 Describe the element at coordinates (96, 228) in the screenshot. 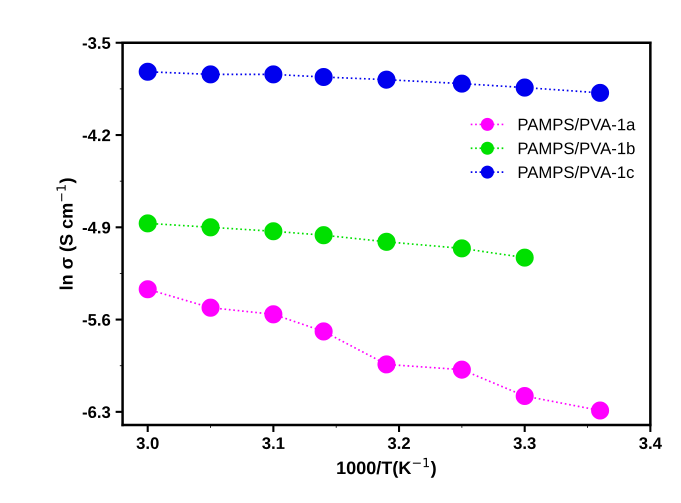

I see `y-tick-label: -4.9` at that location.